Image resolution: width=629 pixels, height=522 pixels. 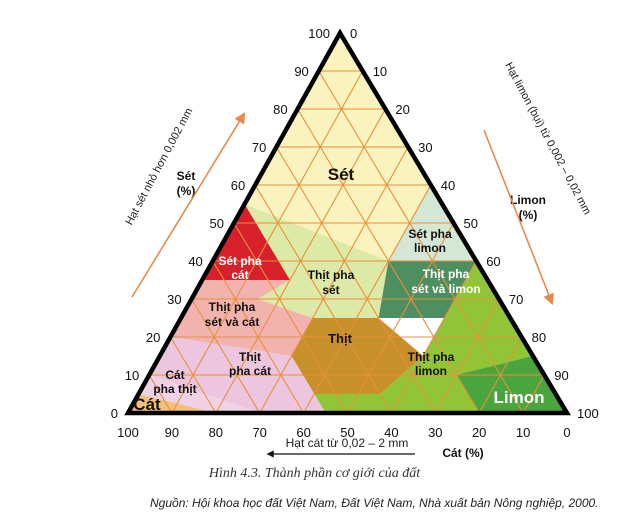 What do you see at coordinates (493, 261) in the screenshot?
I see `tick-silt-right: 60` at bounding box center [493, 261].